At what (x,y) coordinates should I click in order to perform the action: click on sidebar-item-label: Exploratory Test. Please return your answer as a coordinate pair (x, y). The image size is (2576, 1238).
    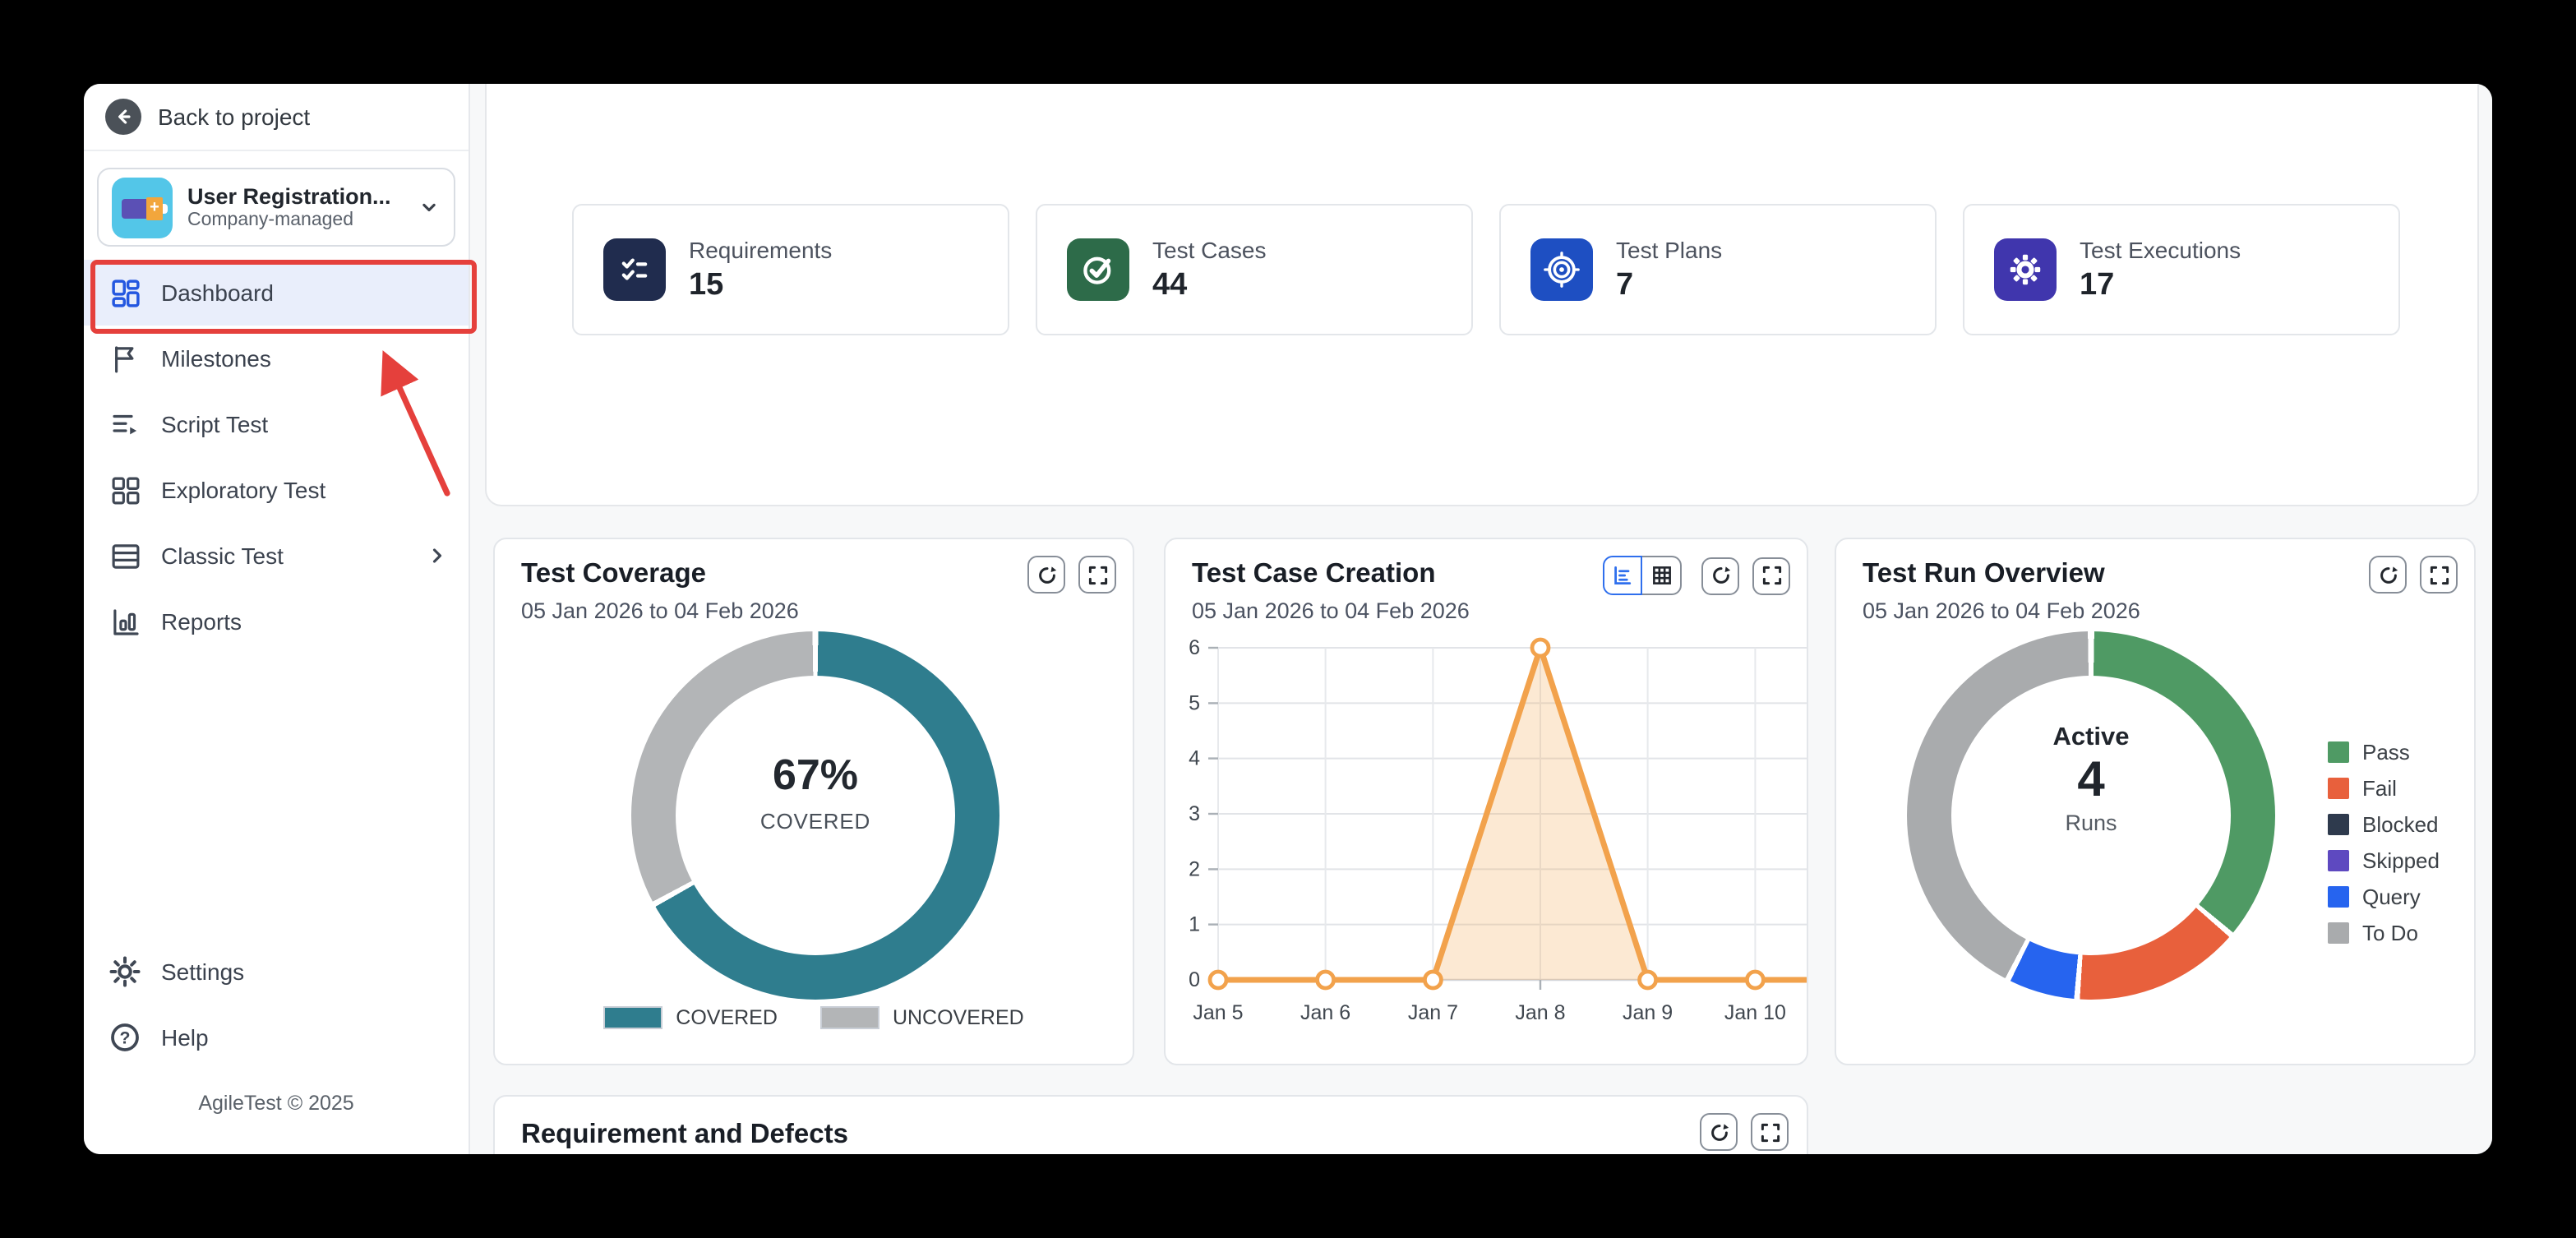
    Looking at the image, I should click on (244, 490).